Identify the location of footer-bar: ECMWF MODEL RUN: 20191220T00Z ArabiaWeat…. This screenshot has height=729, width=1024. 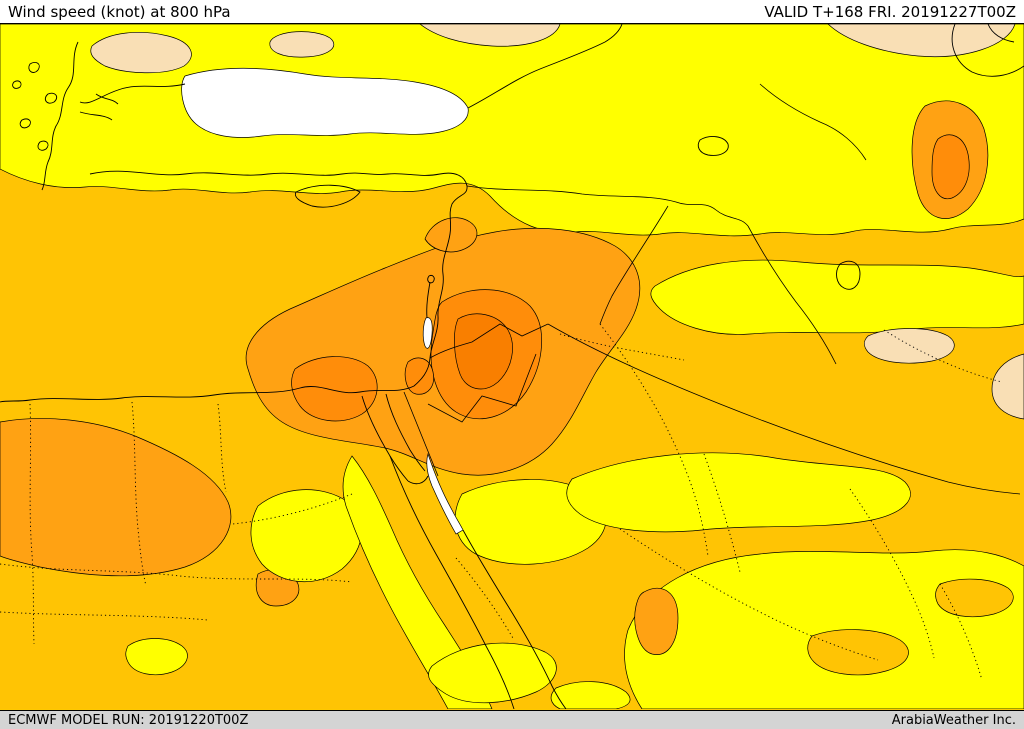
(512, 719).